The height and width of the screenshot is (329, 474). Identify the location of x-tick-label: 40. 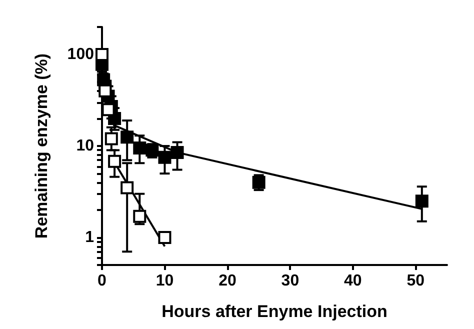
(353, 281).